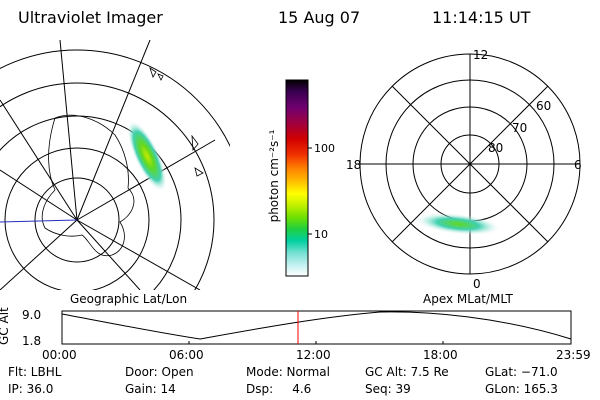 This screenshot has height=400, width=600. Describe the element at coordinates (31, 341) in the screenshot. I see `timeline-y-min: 1.8` at that location.